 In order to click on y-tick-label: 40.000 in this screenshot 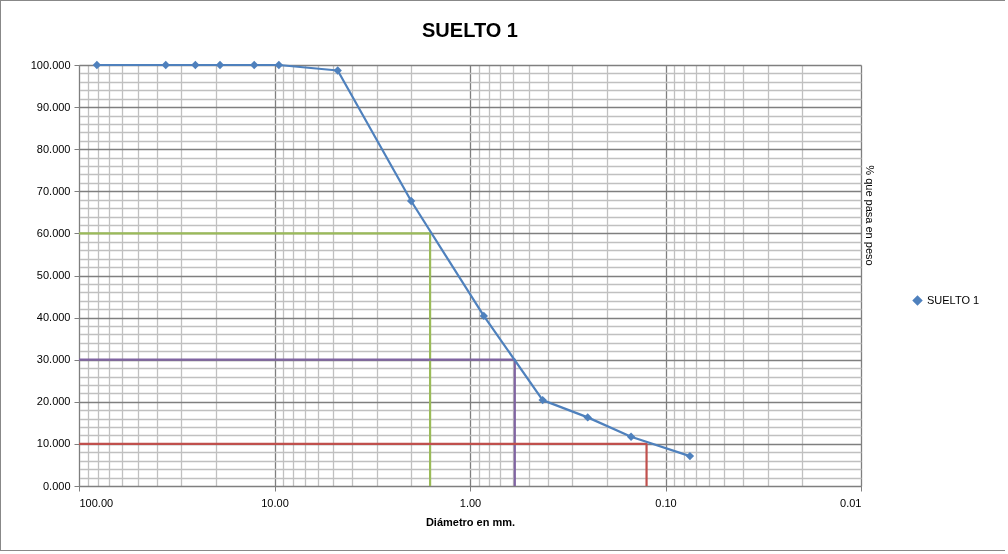, I will do `click(53, 317)`.